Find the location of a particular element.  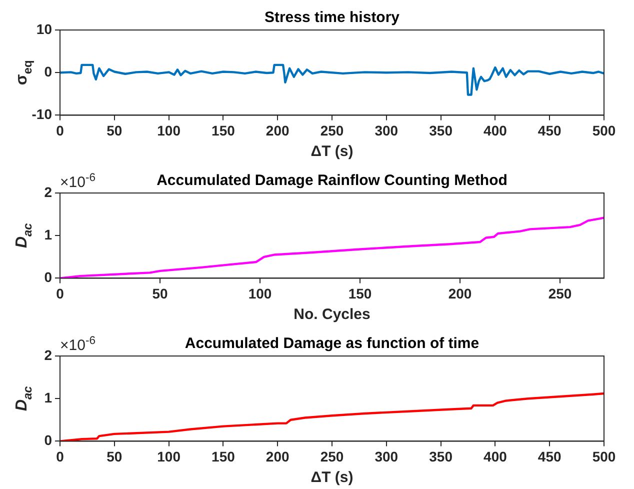

x-axis-title: No. Cycles is located at coordinates (332, 315).